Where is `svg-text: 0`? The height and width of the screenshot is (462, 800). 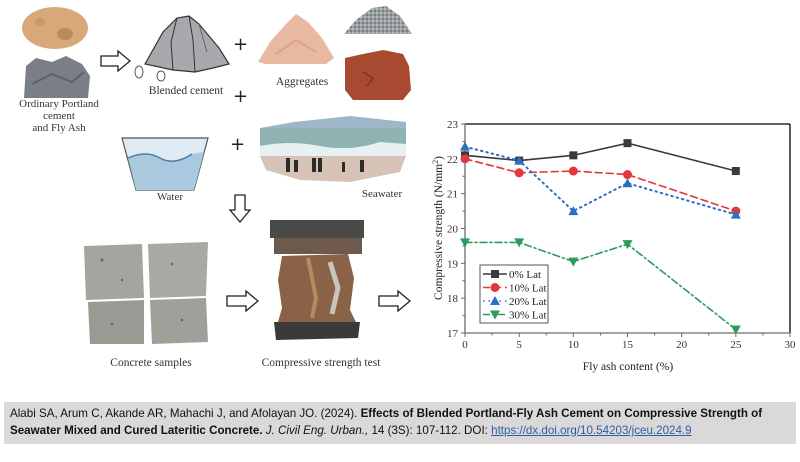 svg-text: 0 is located at coordinates (465, 345).